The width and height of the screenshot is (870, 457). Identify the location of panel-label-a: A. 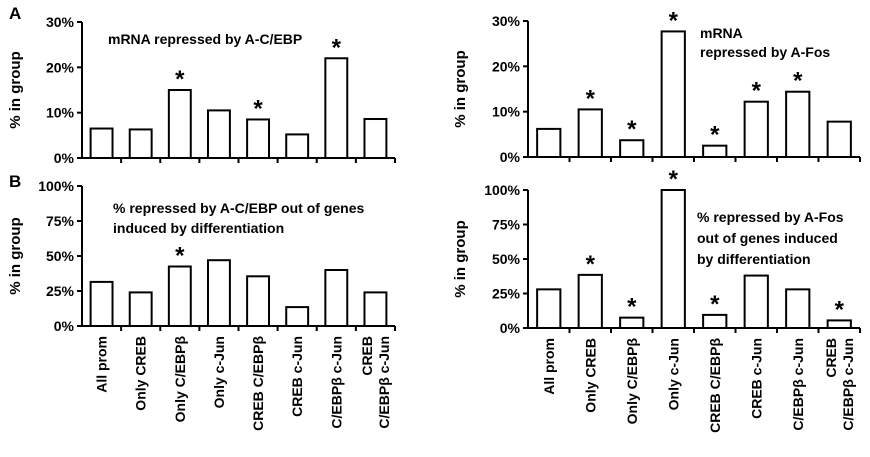
(15, 13).